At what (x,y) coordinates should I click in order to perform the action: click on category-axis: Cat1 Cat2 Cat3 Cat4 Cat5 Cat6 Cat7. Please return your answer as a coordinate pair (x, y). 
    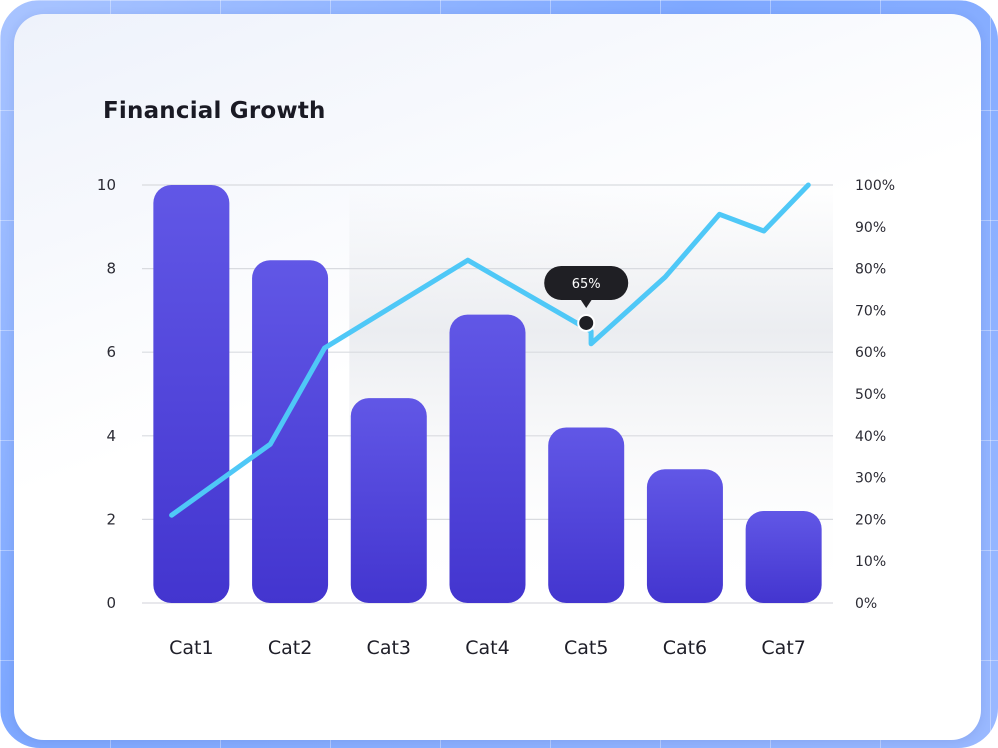
    Looking at the image, I should click on (487, 648).